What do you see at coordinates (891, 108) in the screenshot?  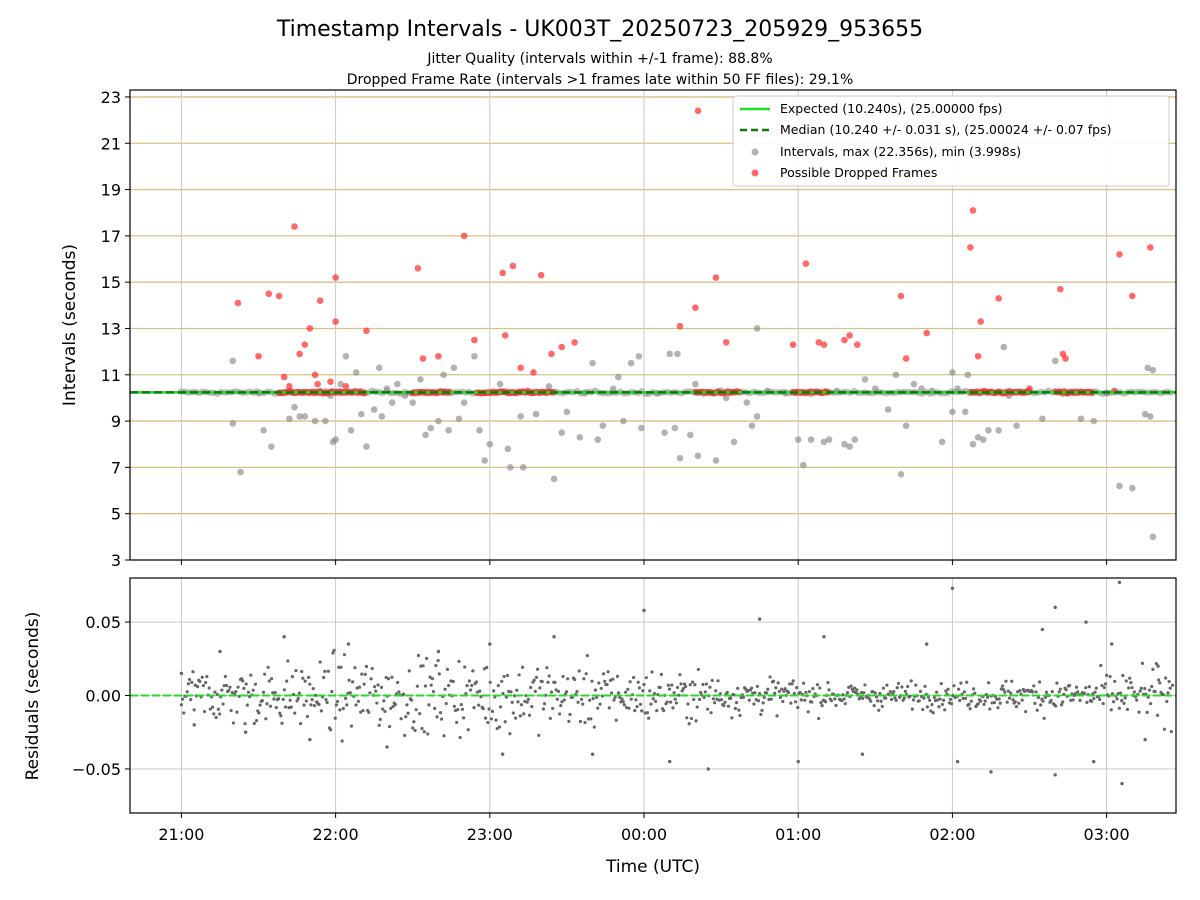 I see `legend-expected-label: Expected (10.240s), (25.00000 fps)` at bounding box center [891, 108].